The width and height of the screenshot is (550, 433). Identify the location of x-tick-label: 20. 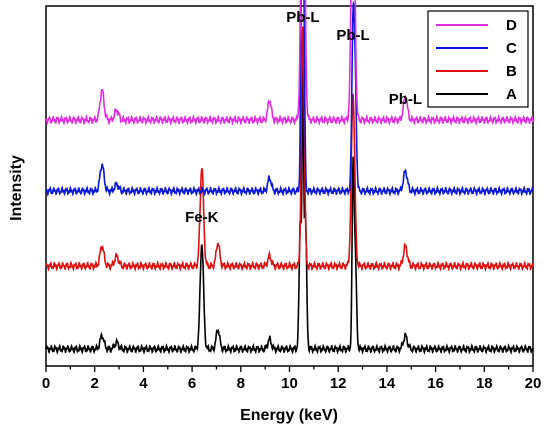
(533, 383).